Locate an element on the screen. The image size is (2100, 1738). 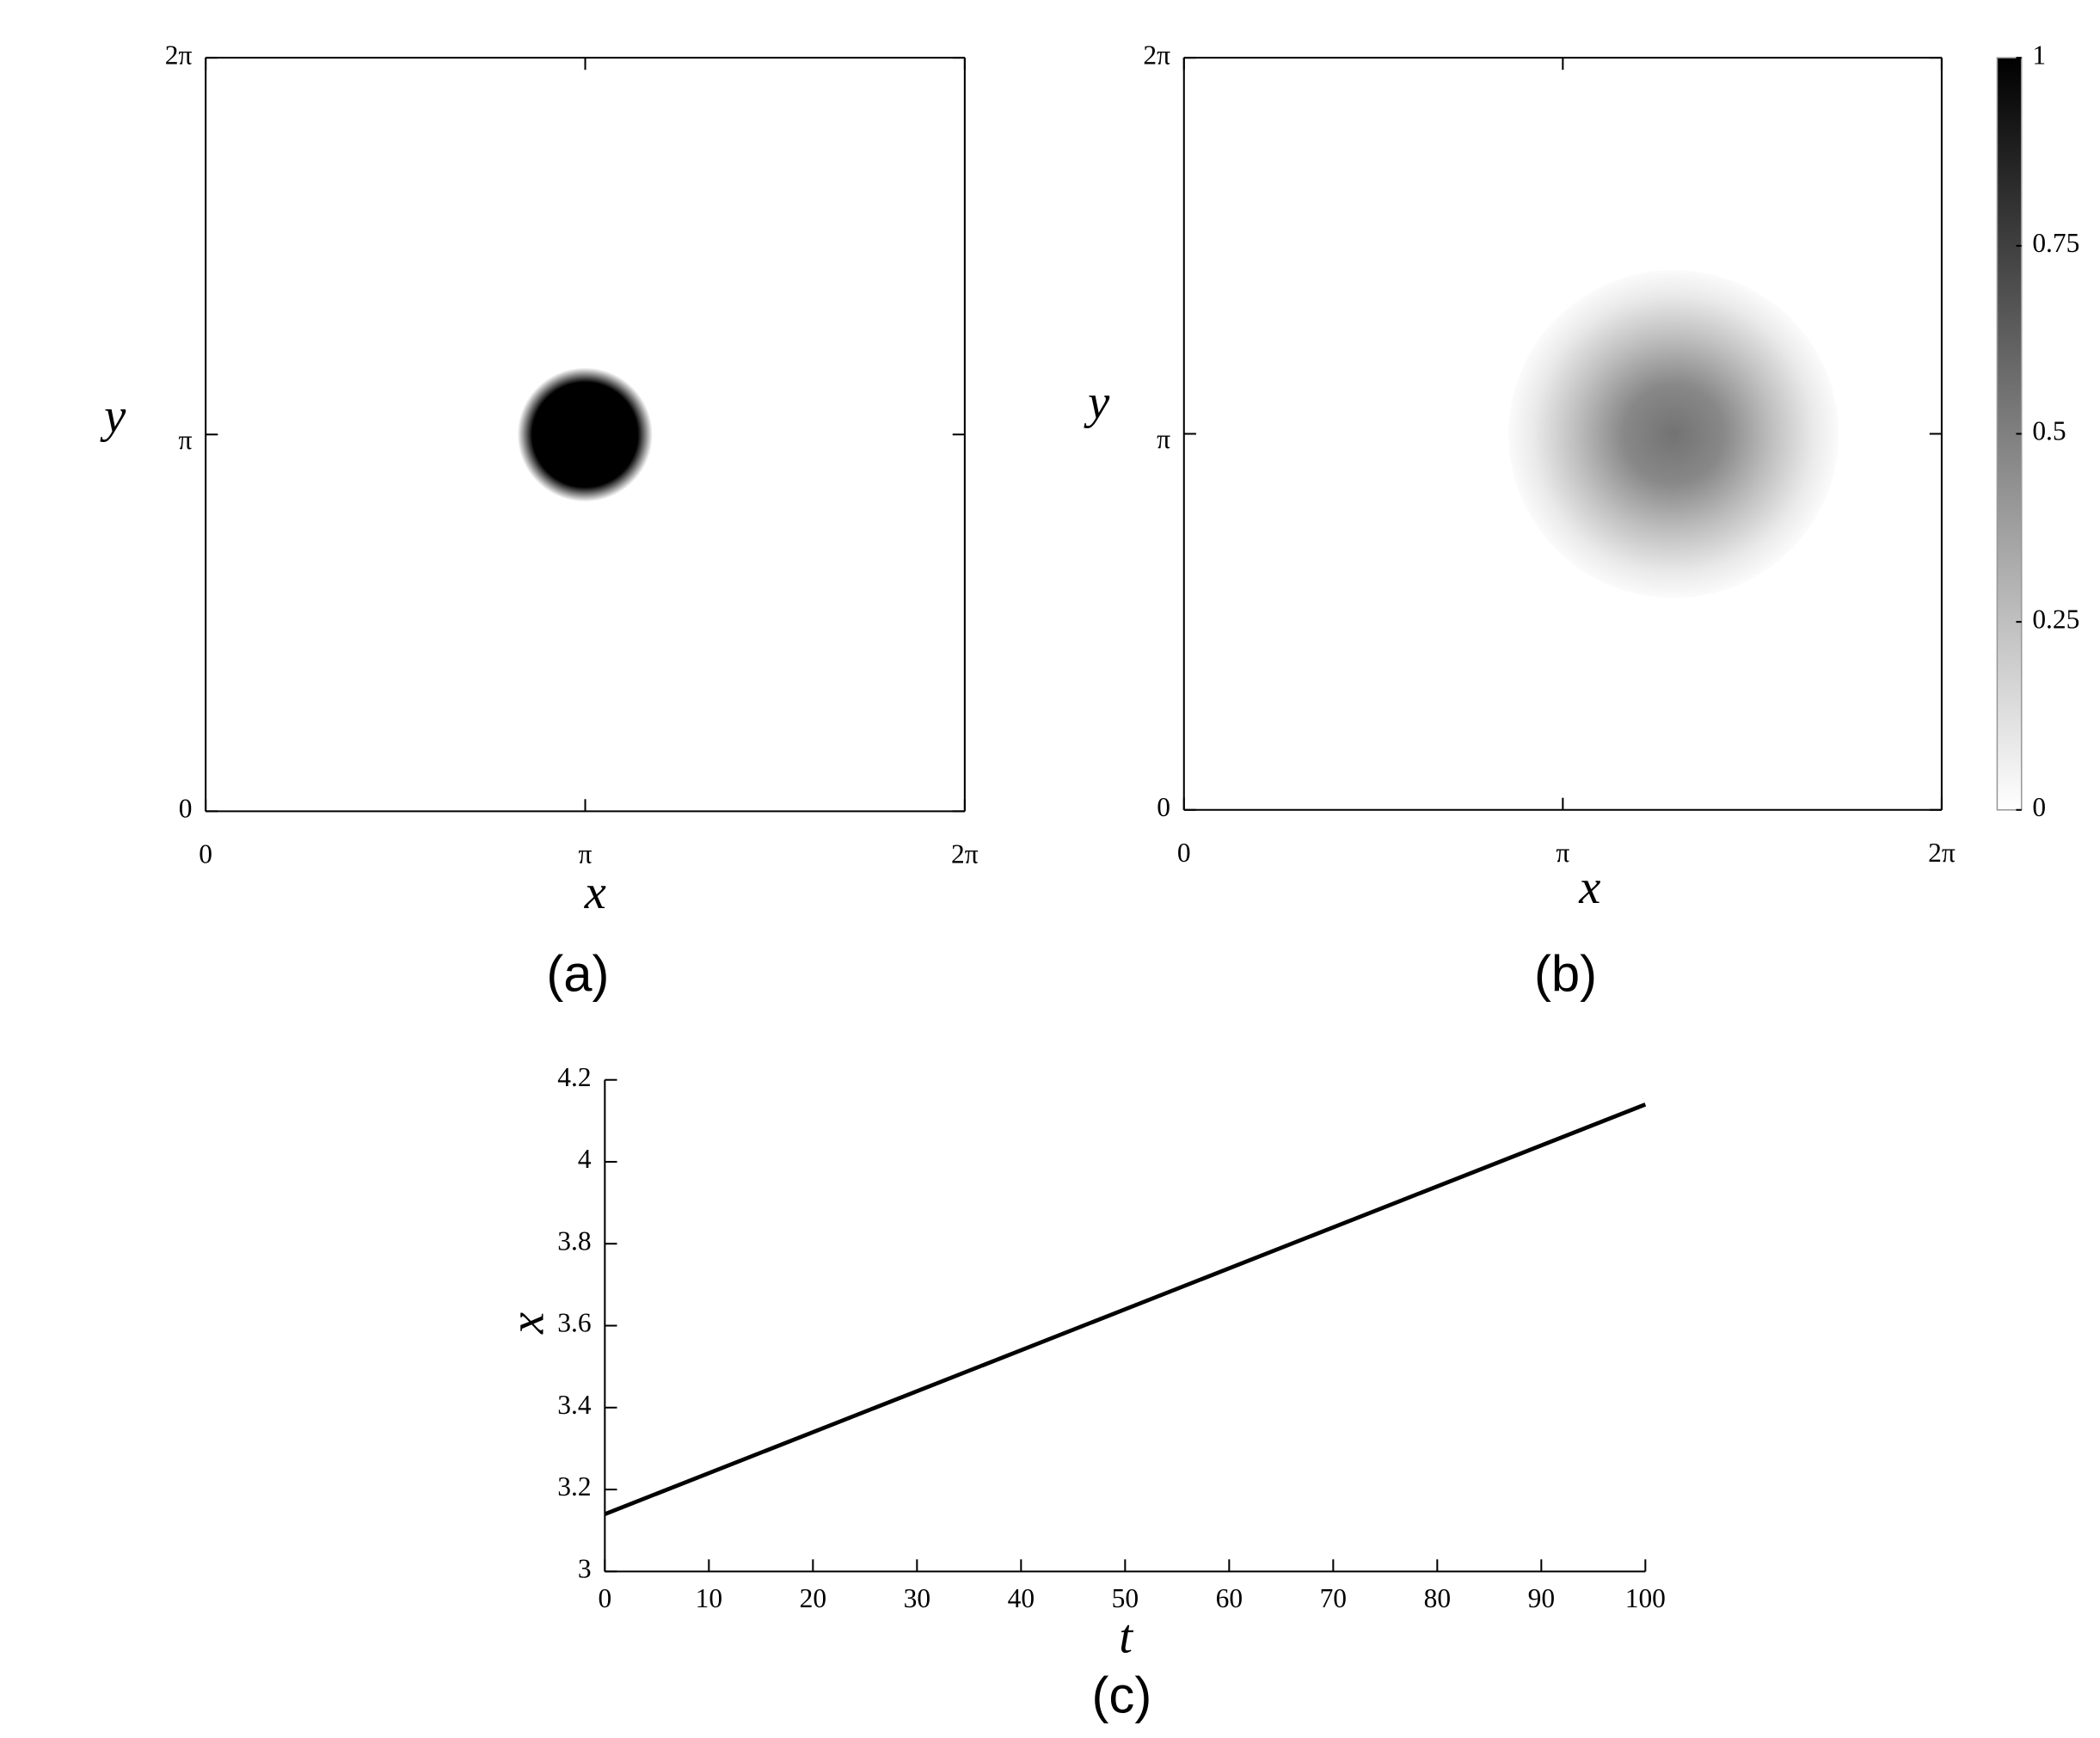
x-tick-label: 20 is located at coordinates (813, 1598).